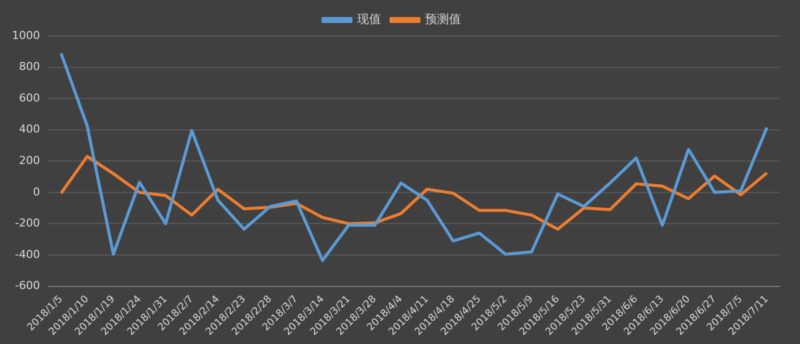 The image size is (800, 344). Describe the element at coordinates (29, 67) in the screenshot. I see `y-tick-label: 800` at that location.